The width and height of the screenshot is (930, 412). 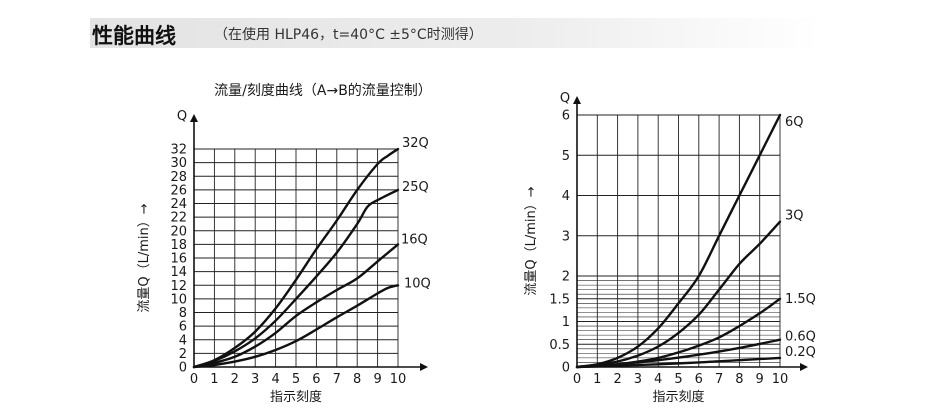 What do you see at coordinates (415, 187) in the screenshot?
I see `series-label: 25Q` at bounding box center [415, 187].